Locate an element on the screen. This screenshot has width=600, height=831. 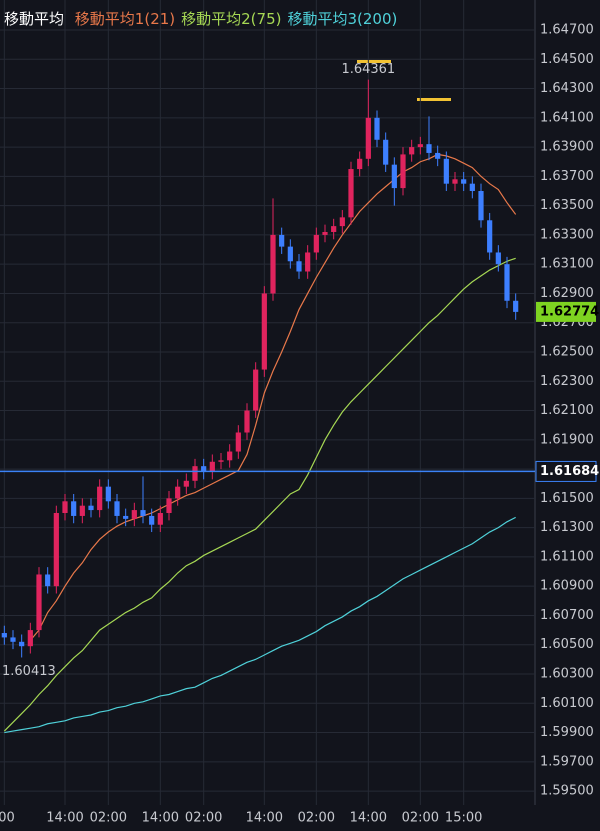
legend-entry: 移動平均3(200) is located at coordinates (342, 19).